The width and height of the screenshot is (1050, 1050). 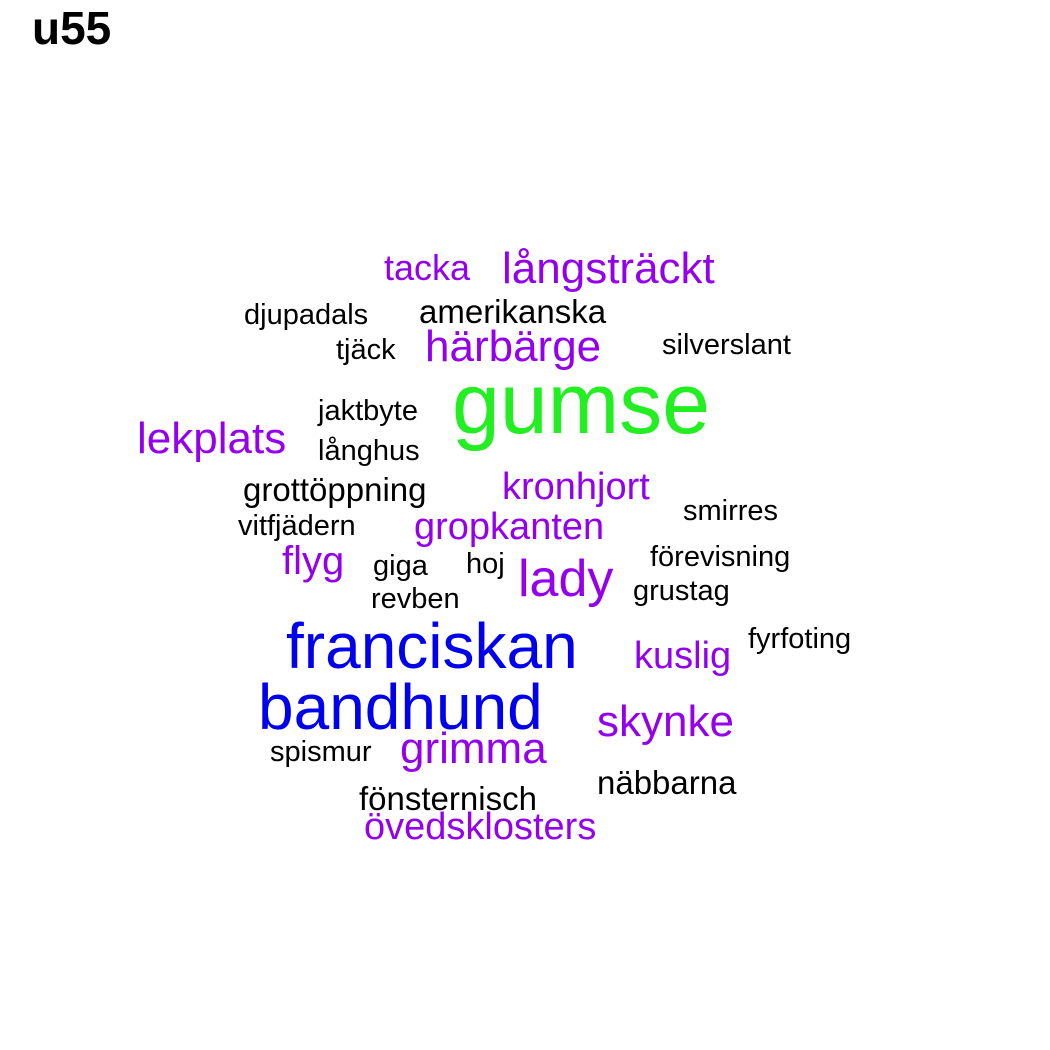 What do you see at coordinates (369, 451) in the screenshot?
I see `word-langhus: långhus` at bounding box center [369, 451].